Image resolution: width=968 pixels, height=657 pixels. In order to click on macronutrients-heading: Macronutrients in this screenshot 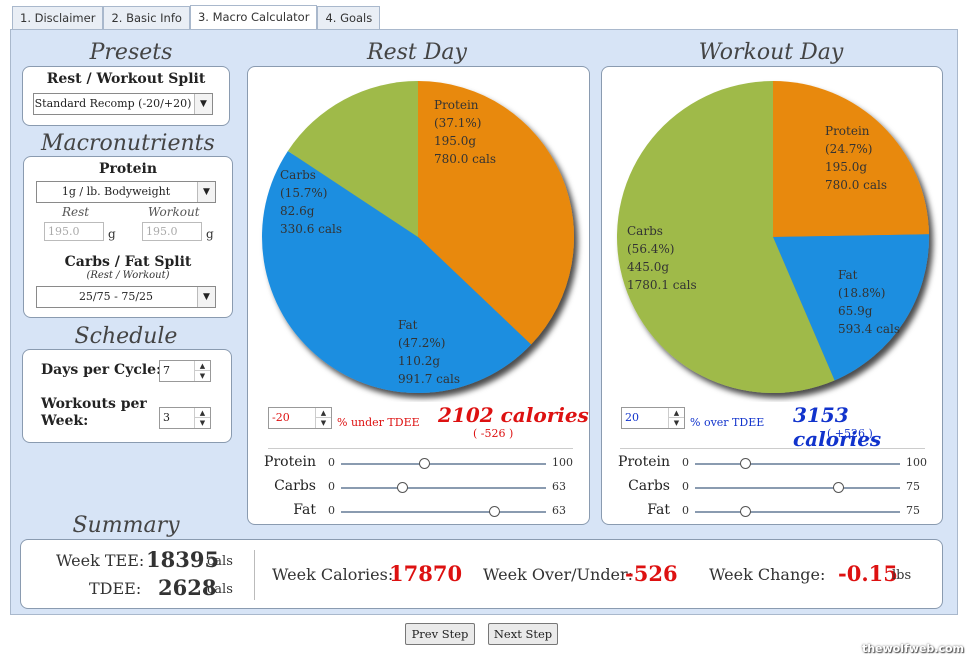, I will do `click(128, 143)`.